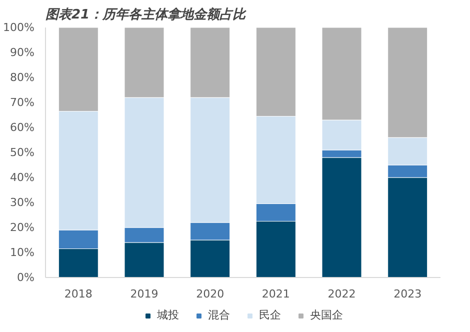  Describe the element at coordinates (22, 102) in the screenshot. I see `y-tick-label: 70%` at that location.